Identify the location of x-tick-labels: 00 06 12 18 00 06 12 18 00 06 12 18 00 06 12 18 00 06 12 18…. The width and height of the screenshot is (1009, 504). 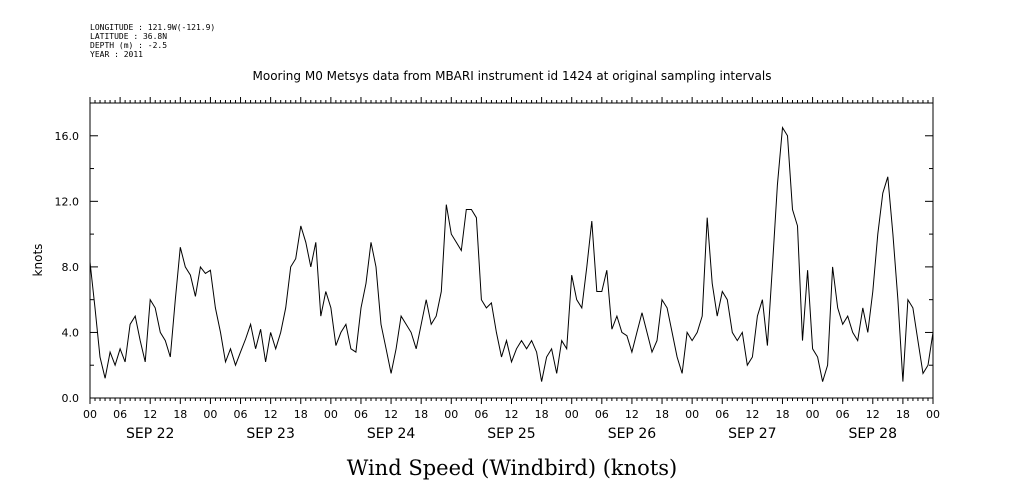
(511, 414).